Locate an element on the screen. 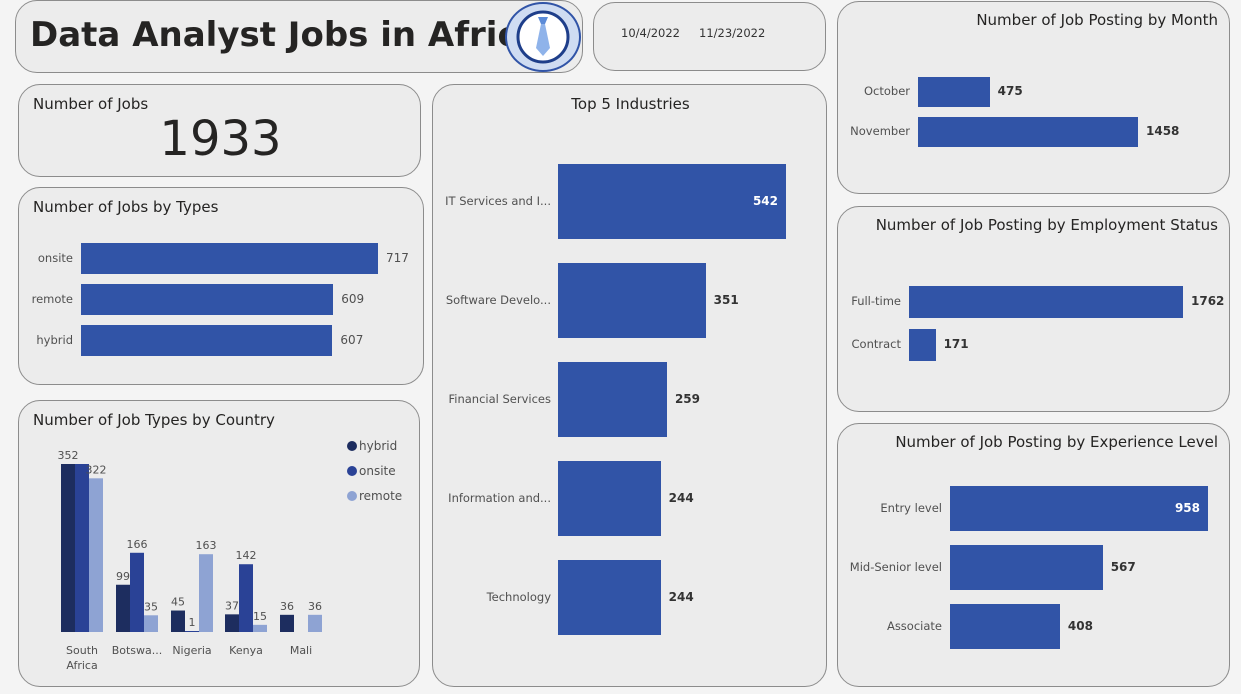 Image resolution: width=1241 pixels, height=694 pixels. value-label: 567 is located at coordinates (1123, 566).